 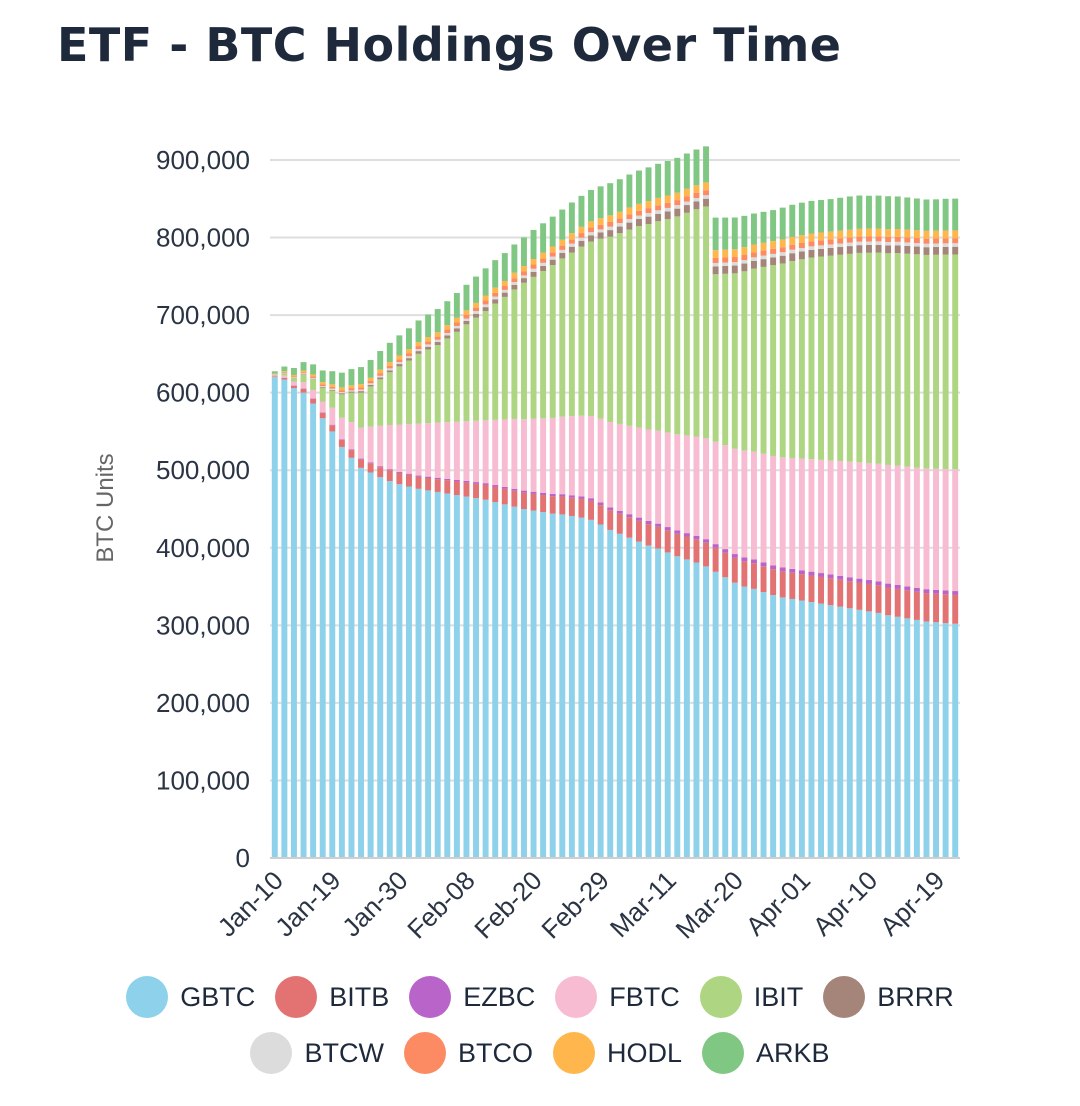 What do you see at coordinates (468, 1053) in the screenshot?
I see `legend-item-btco: BTCO` at bounding box center [468, 1053].